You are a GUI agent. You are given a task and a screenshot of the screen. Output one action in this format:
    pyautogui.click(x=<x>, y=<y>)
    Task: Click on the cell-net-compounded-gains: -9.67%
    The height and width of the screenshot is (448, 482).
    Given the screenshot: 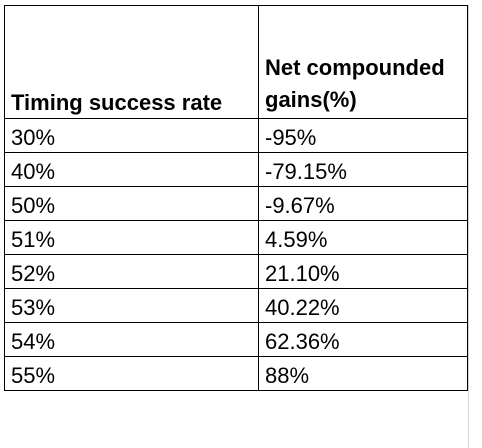 What is the action you would take?
    pyautogui.click(x=363, y=203)
    